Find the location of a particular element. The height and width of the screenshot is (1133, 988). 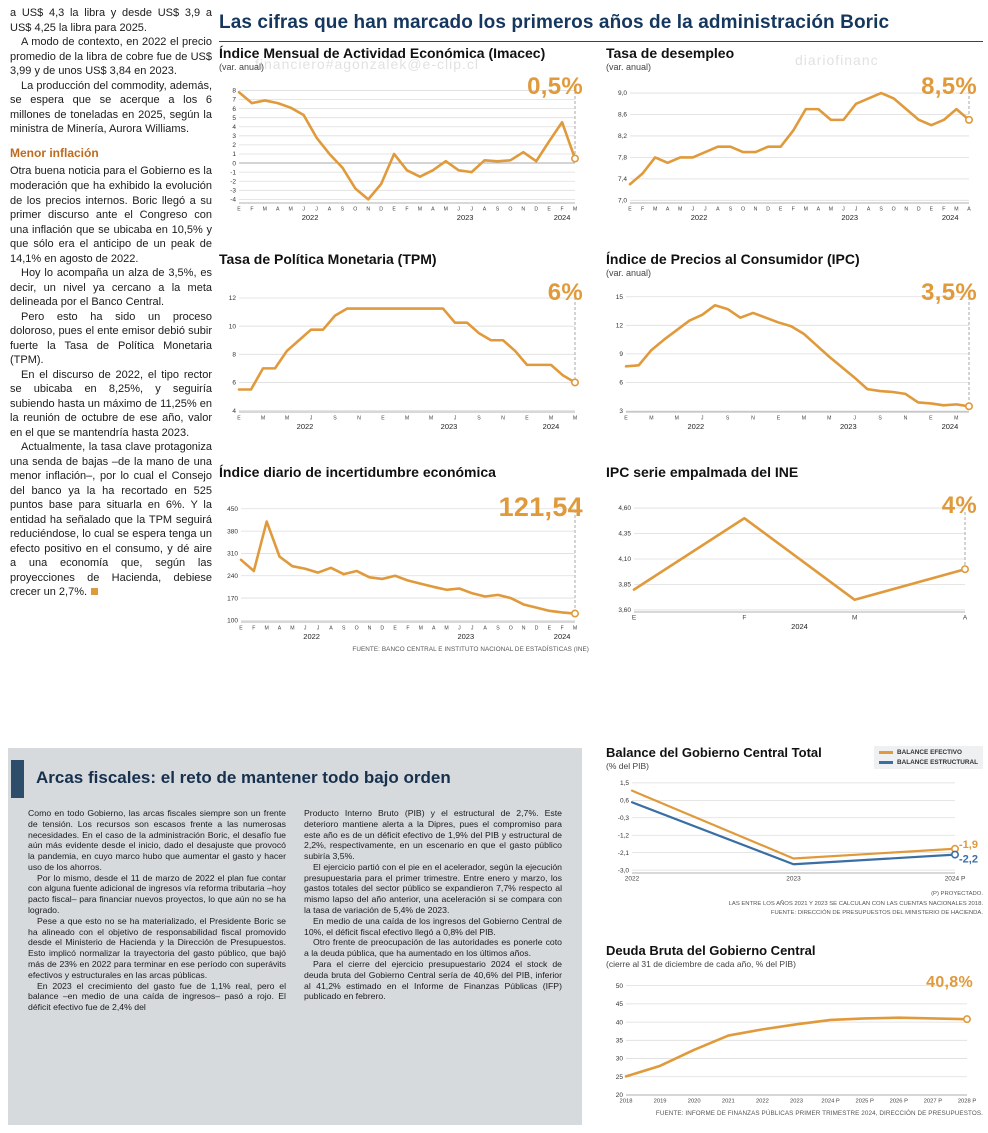

chart-legend: BALANCE EFECTIVO BALANCE ESTRUCTURAL is located at coordinates (928, 757).